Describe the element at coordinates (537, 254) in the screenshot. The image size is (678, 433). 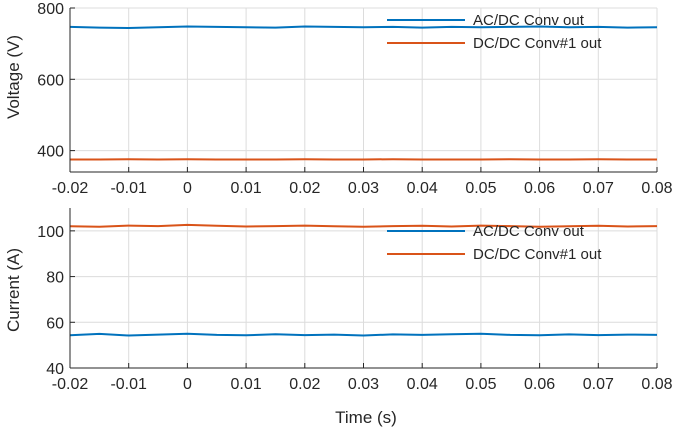
I see `current-legend-label: DC/DC Conv#1 out` at that location.